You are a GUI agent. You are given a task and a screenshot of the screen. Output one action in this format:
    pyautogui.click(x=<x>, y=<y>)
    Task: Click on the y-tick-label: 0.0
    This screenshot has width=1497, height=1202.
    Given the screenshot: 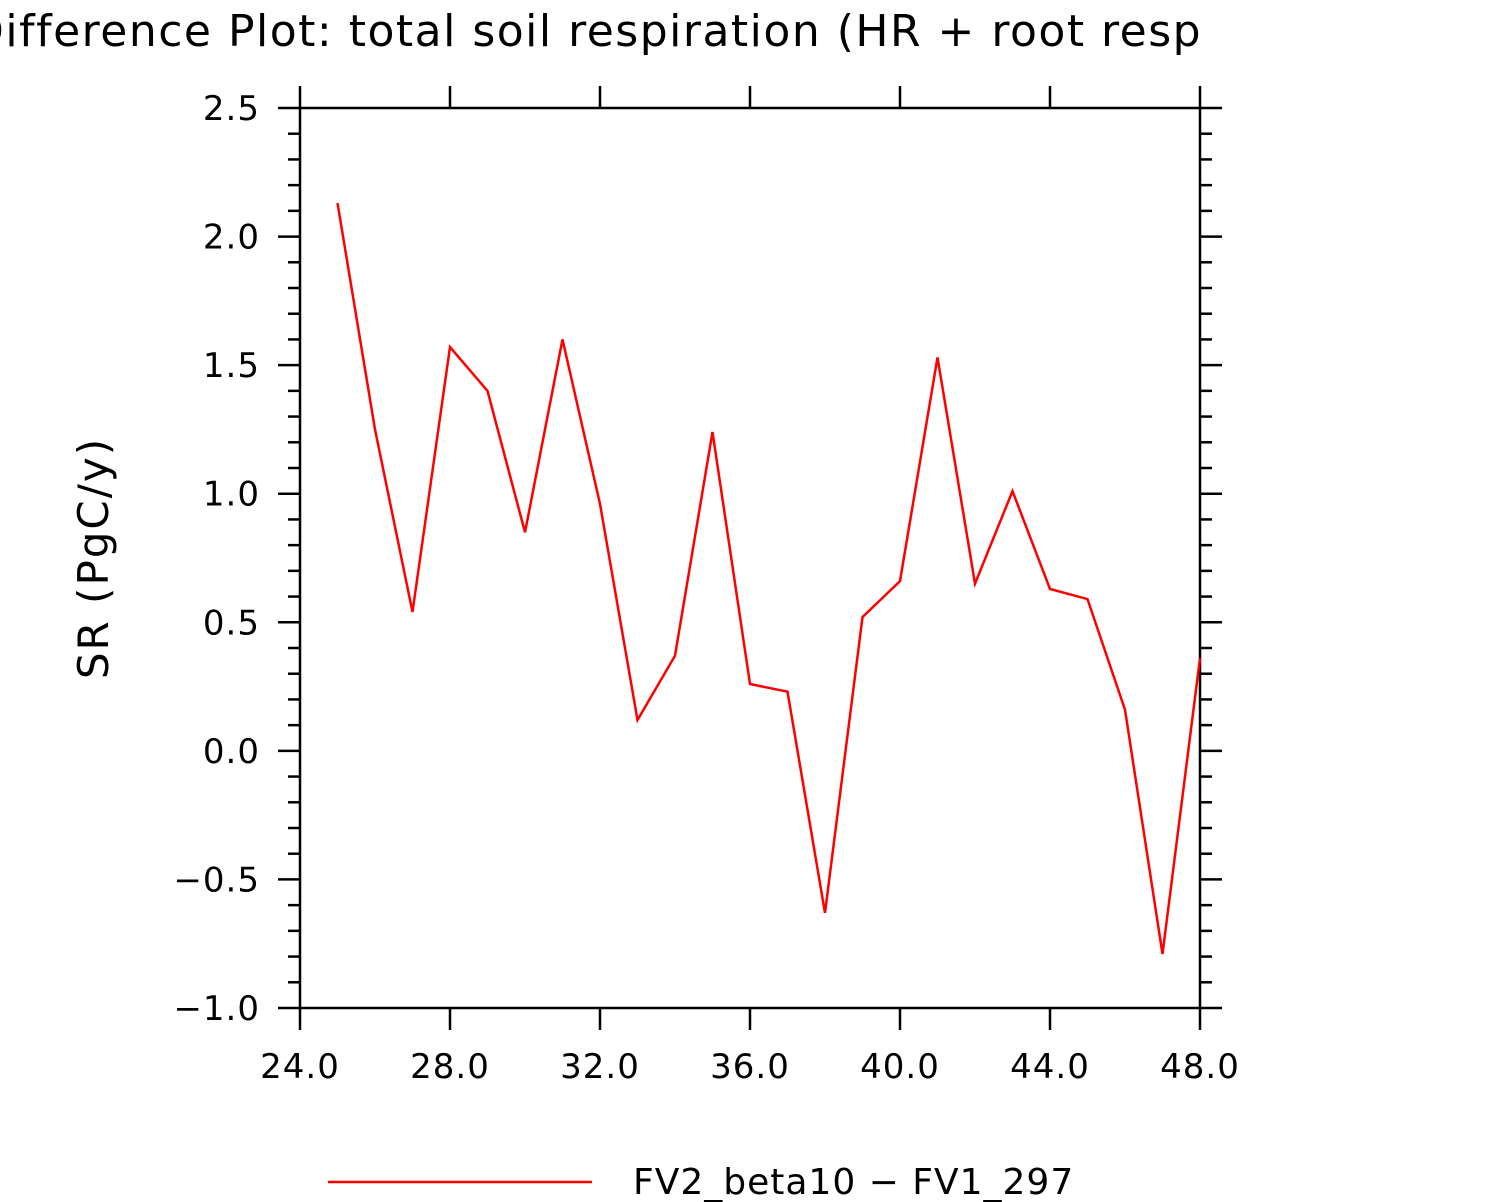 What is the action you would take?
    pyautogui.click(x=231, y=752)
    